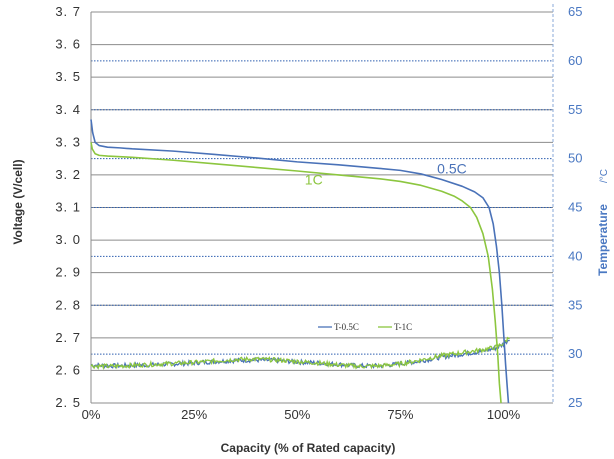 The height and width of the screenshot is (459, 614). I want to click on series-annotation: 1C, so click(314, 180).